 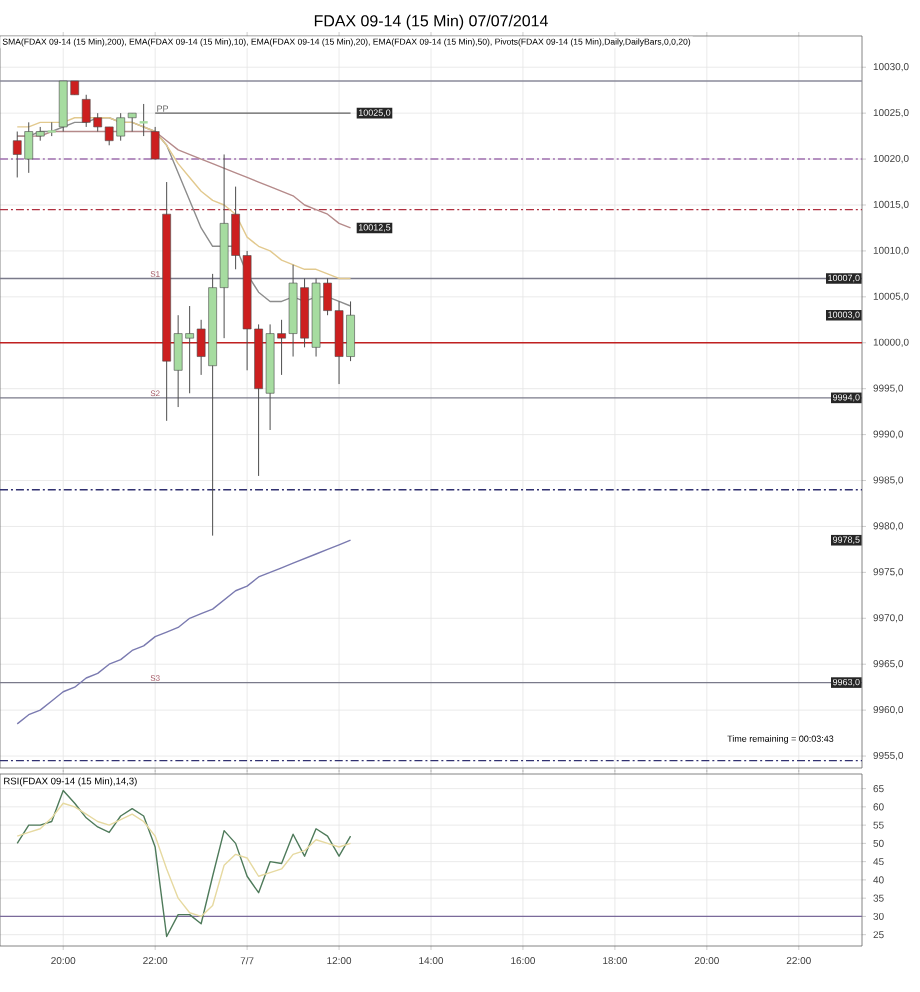 What do you see at coordinates (184, 863) in the screenshot?
I see `line-series` at bounding box center [184, 863].